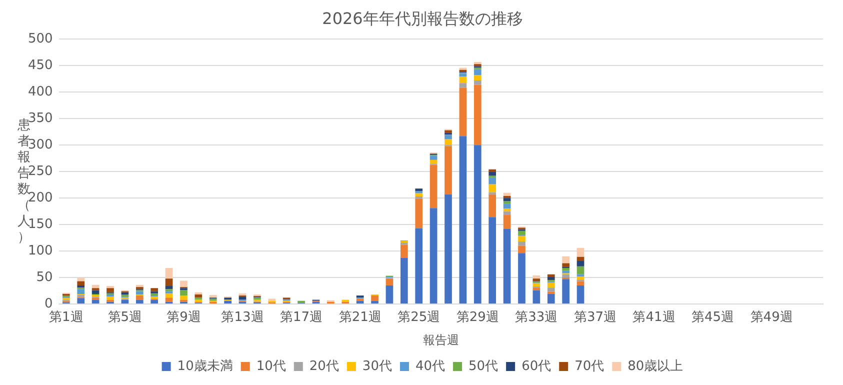 Image resolution: width=843 pixels, height=385 pixels. What do you see at coordinates (654, 318) in the screenshot?
I see `x-tick-label: 第41週` at bounding box center [654, 318].